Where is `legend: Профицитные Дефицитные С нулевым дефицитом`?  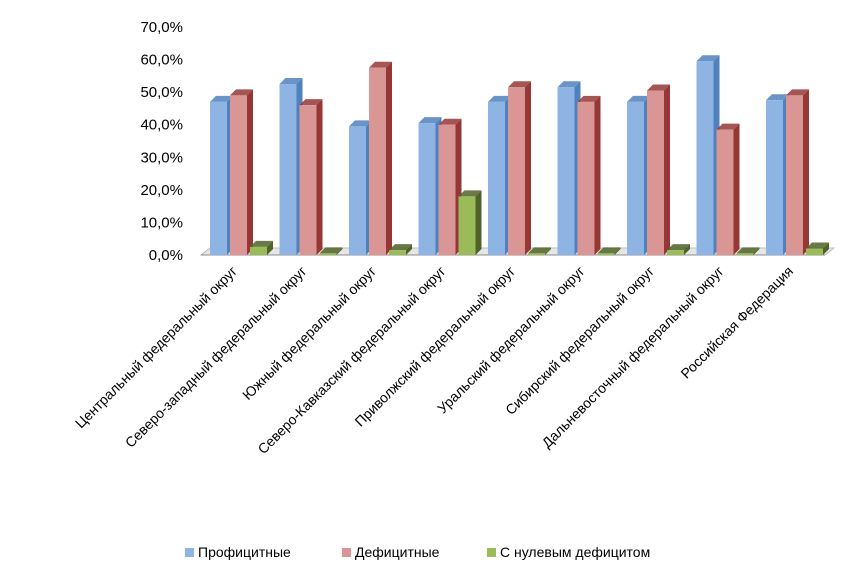
legend: Профицитные Дефицитные С нулевым дефицитом is located at coordinates (417, 552).